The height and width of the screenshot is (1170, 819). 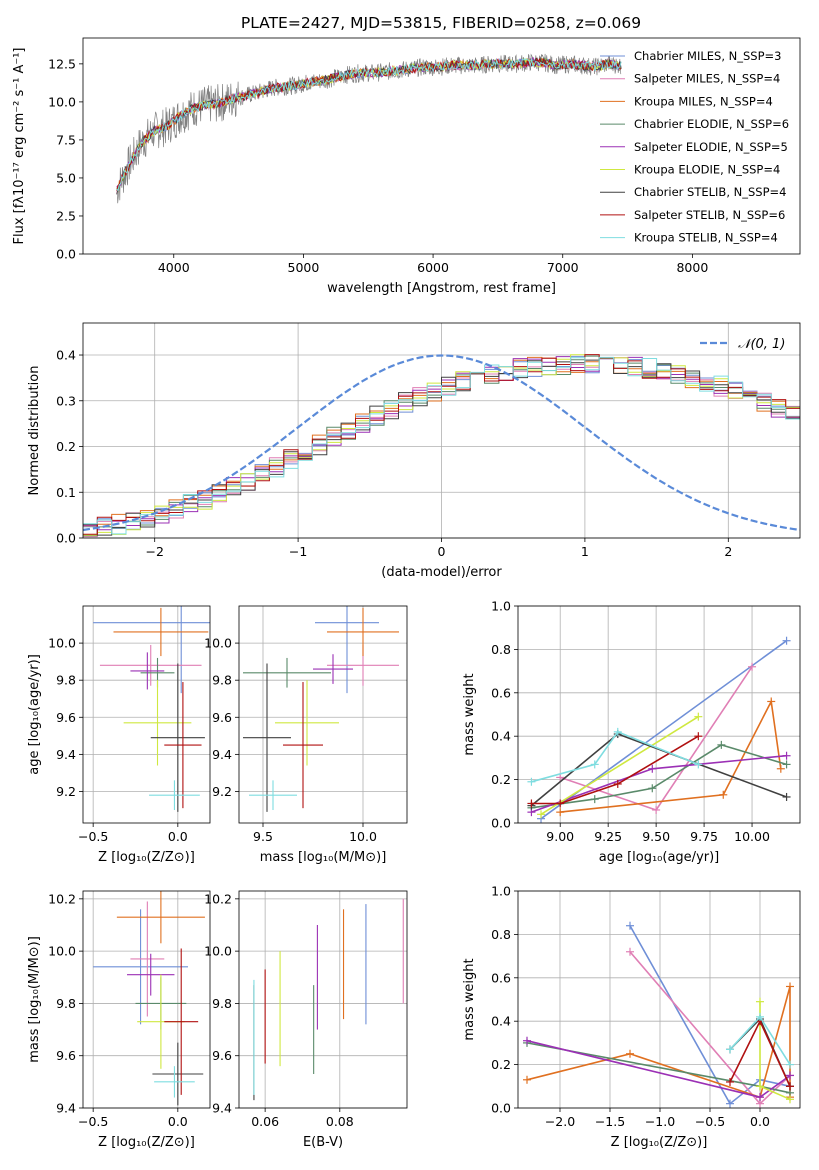 What do you see at coordinates (501, 891) in the screenshot?
I see `y-tick-label: 1.0` at bounding box center [501, 891].